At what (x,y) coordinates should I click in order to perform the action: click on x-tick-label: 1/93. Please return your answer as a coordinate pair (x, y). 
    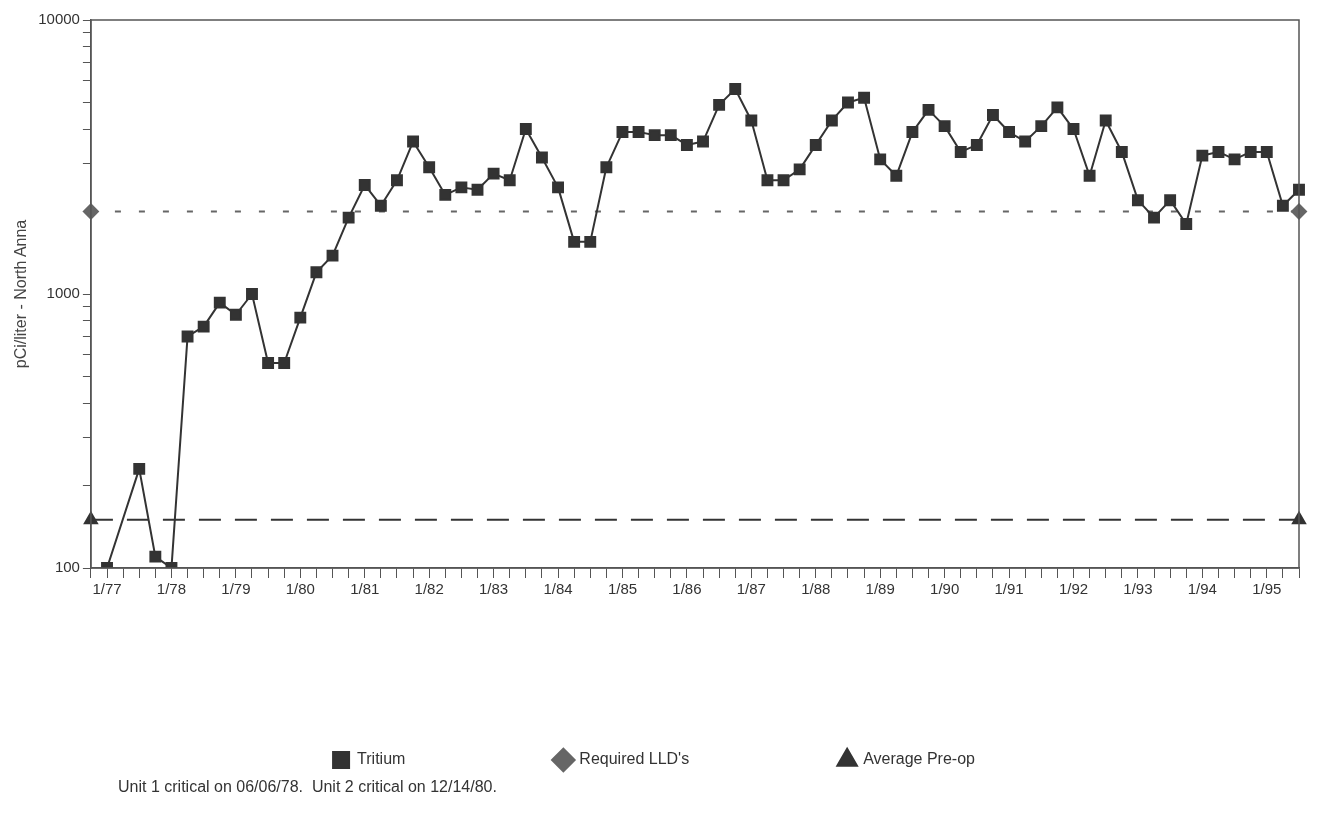
    Looking at the image, I should click on (1138, 589).